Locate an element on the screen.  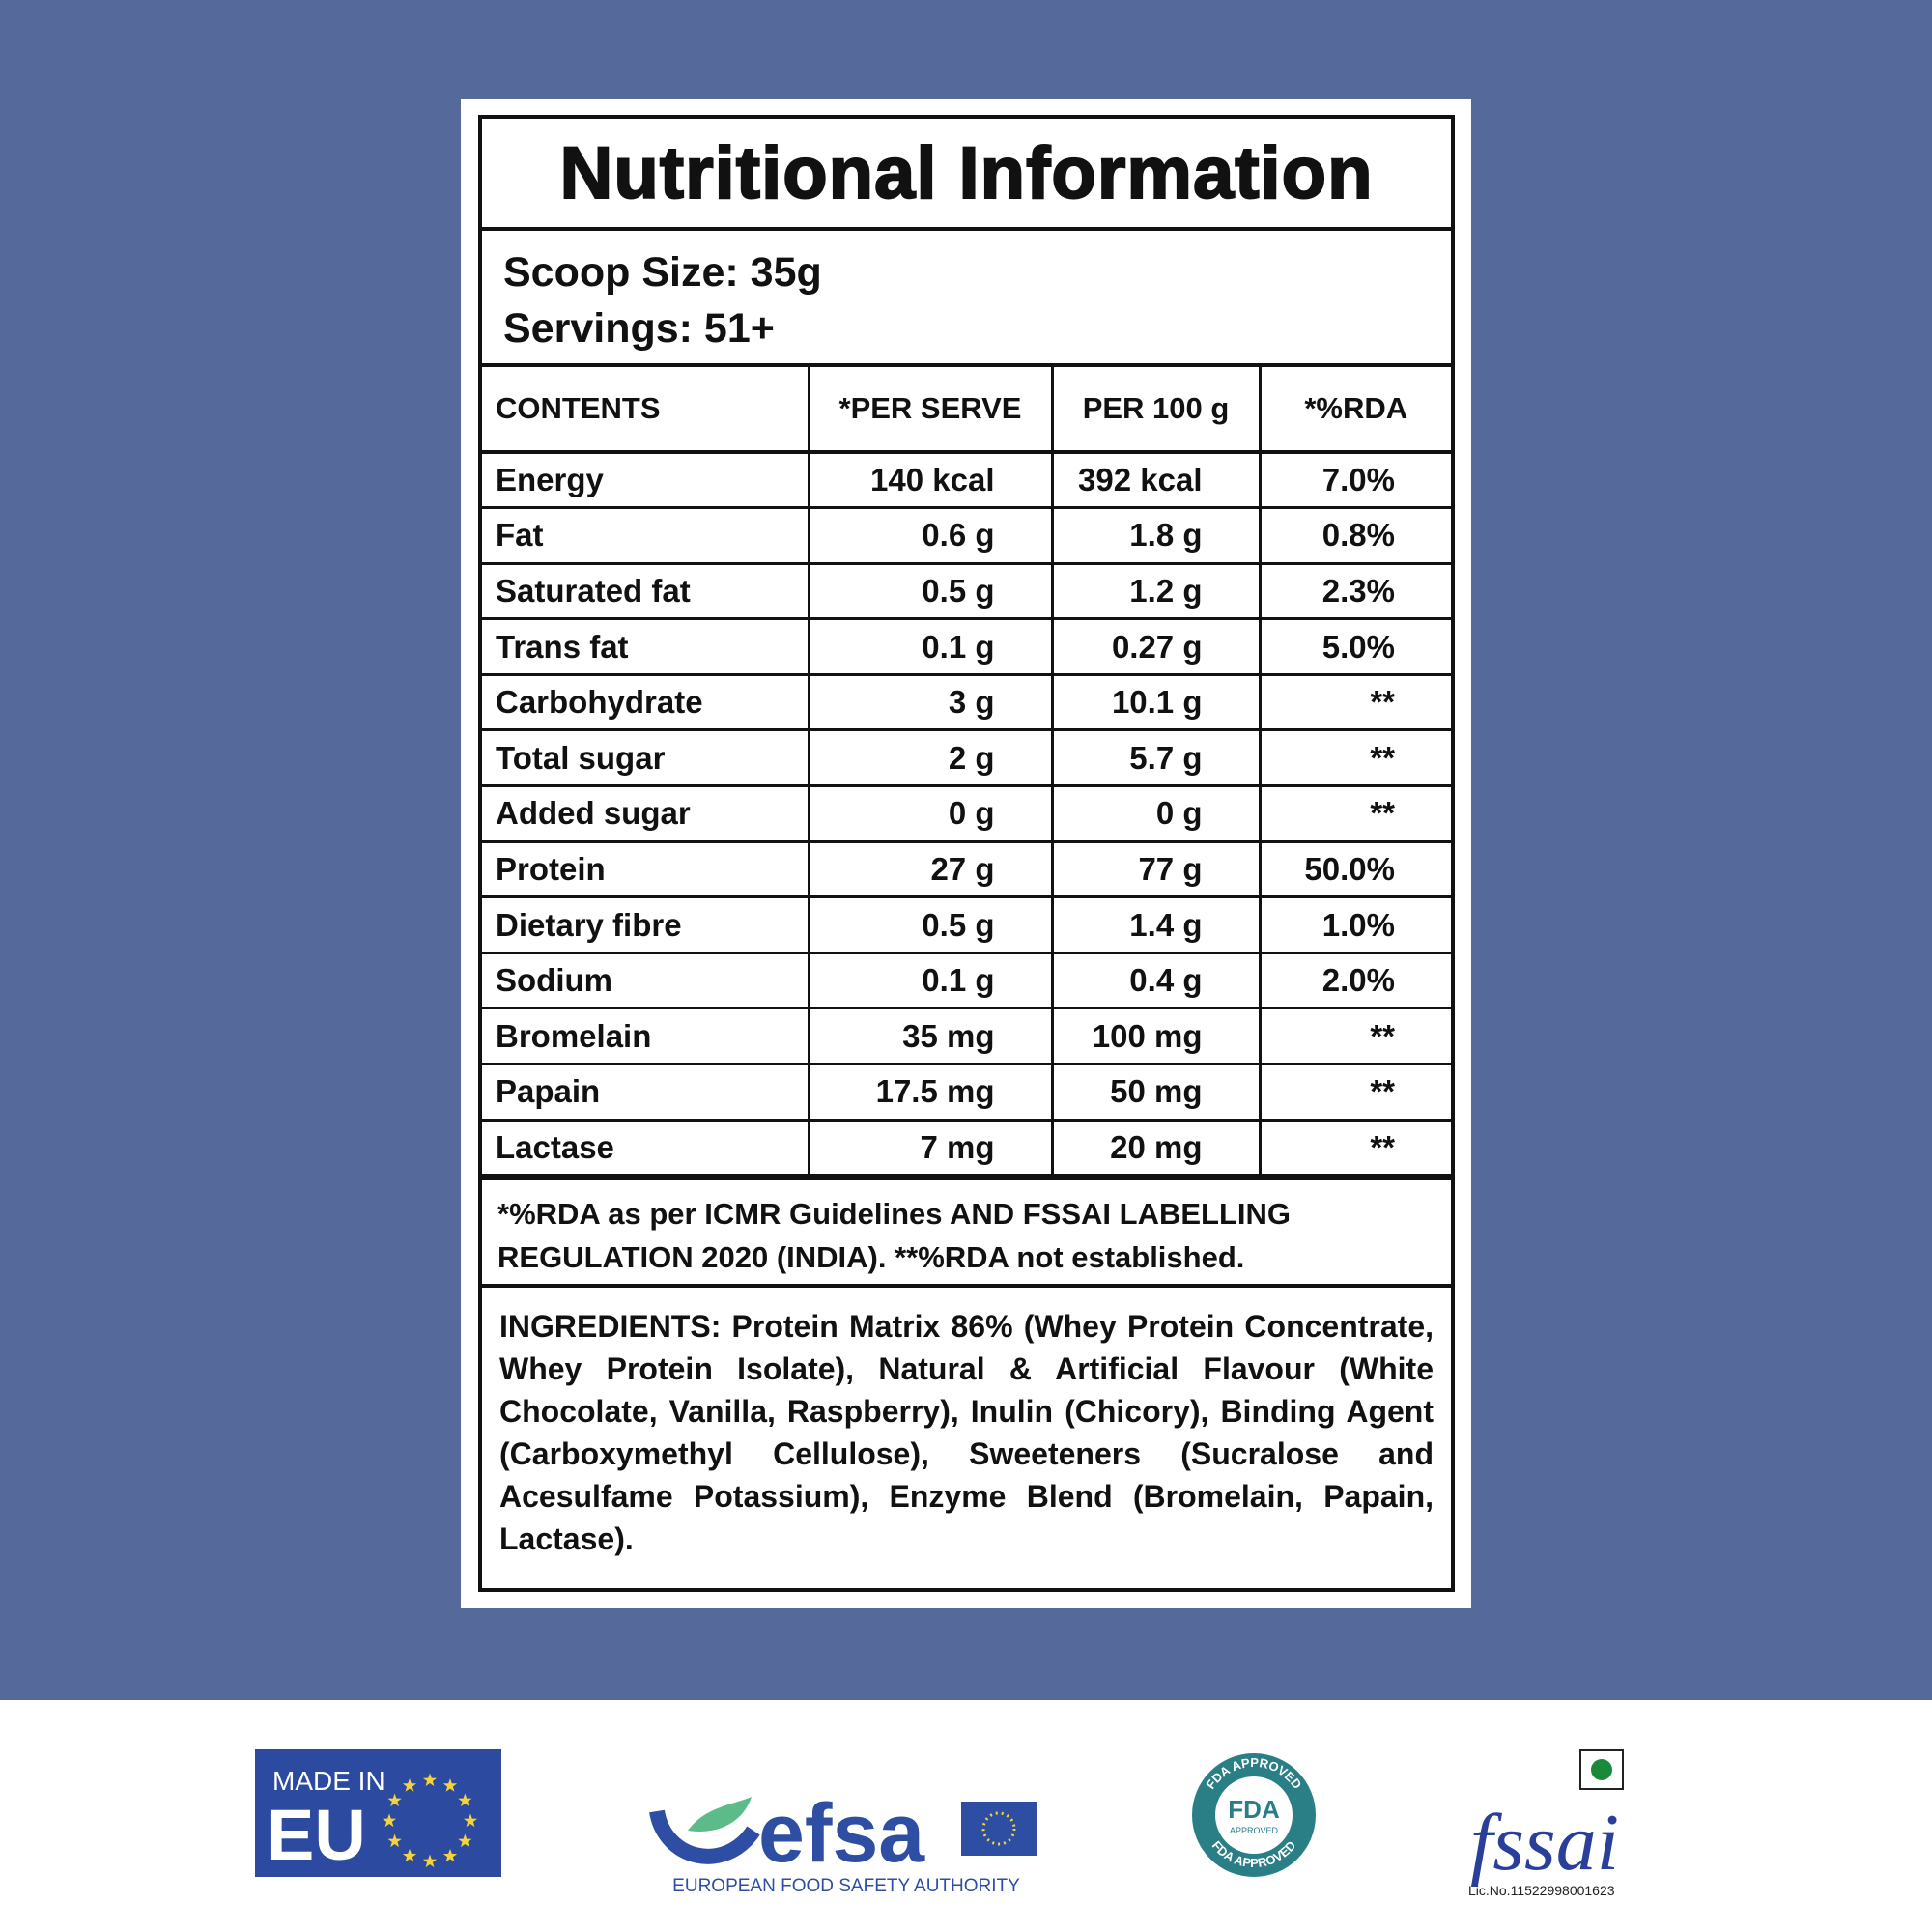
serving-info: Scoop Size: 35g Servings: 51+ is located at coordinates (966, 299).